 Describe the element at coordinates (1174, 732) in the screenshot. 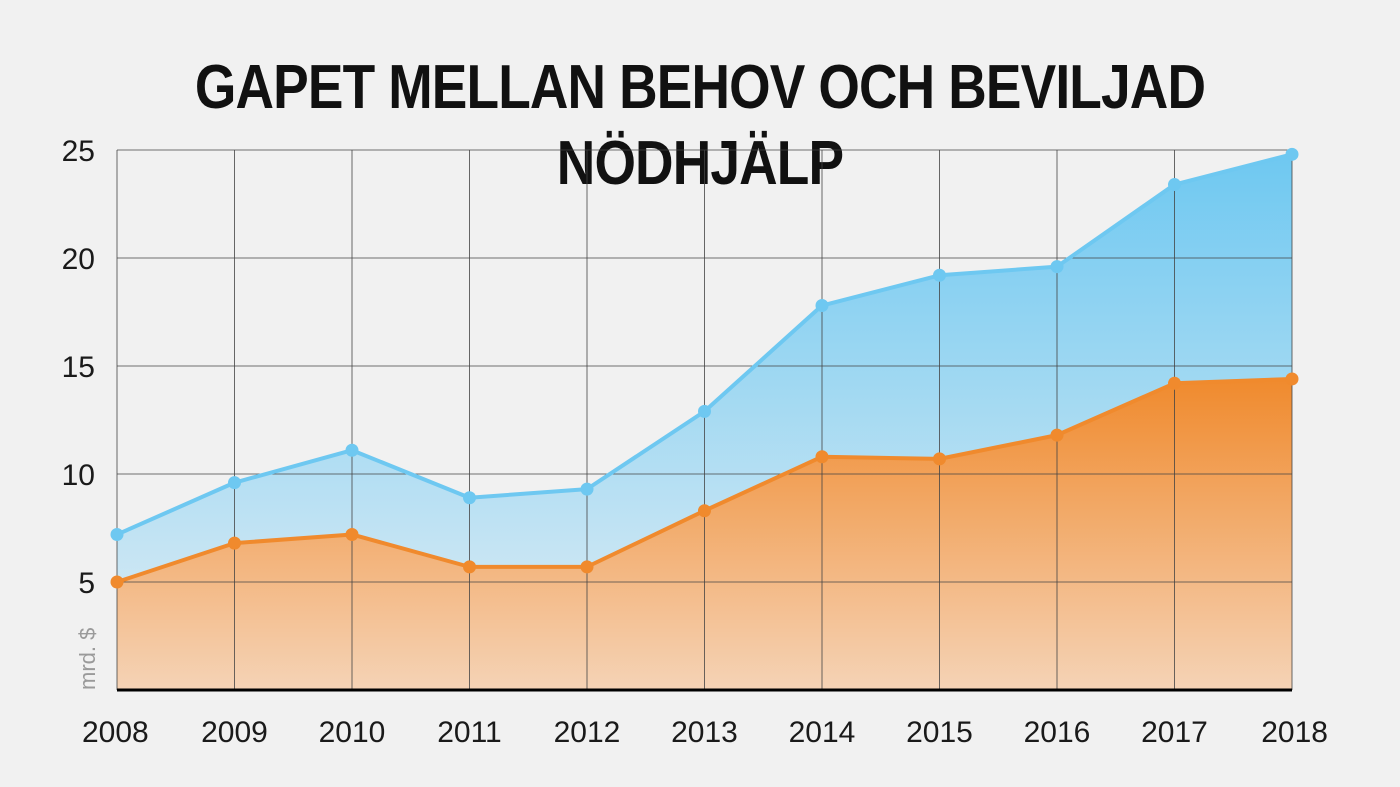

I see `x-tick-label: 2017` at that location.